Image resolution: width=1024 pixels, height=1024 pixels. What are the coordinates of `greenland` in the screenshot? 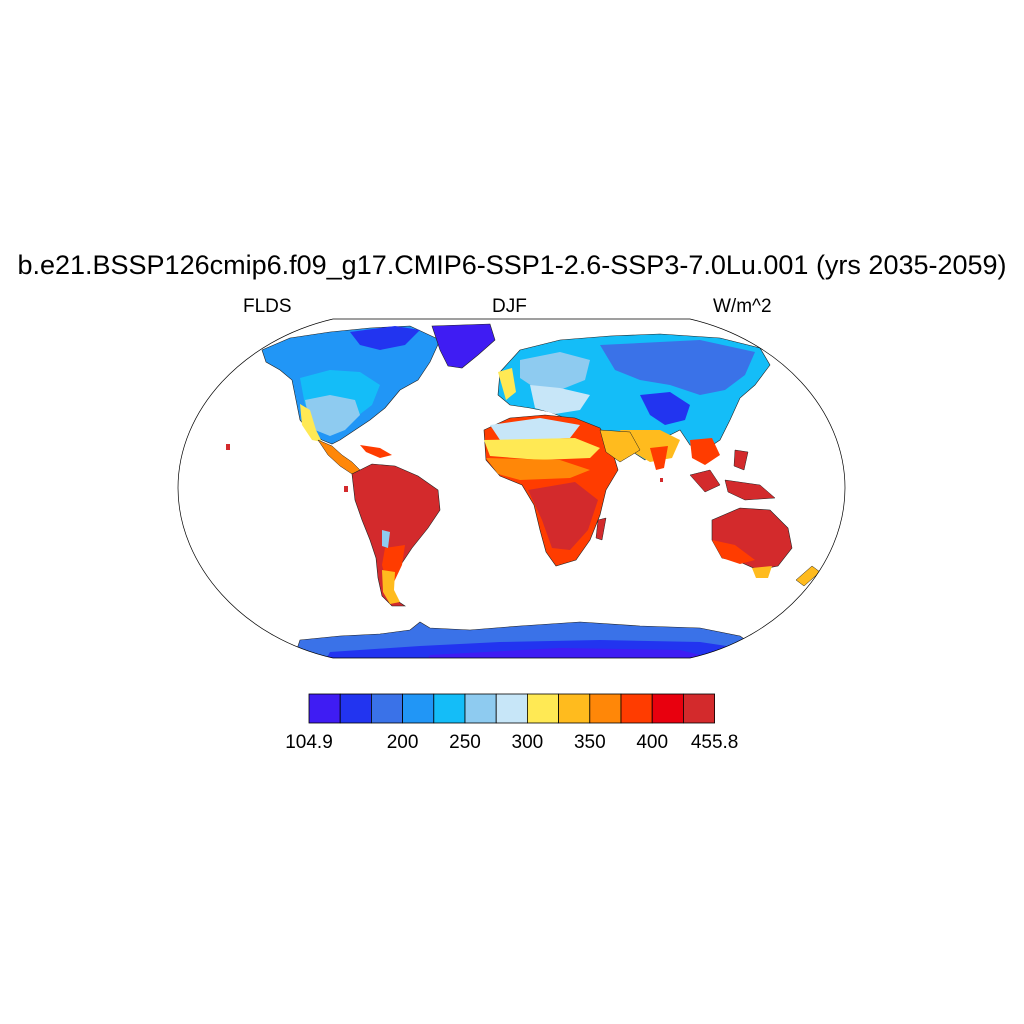 It's located at (463, 346).